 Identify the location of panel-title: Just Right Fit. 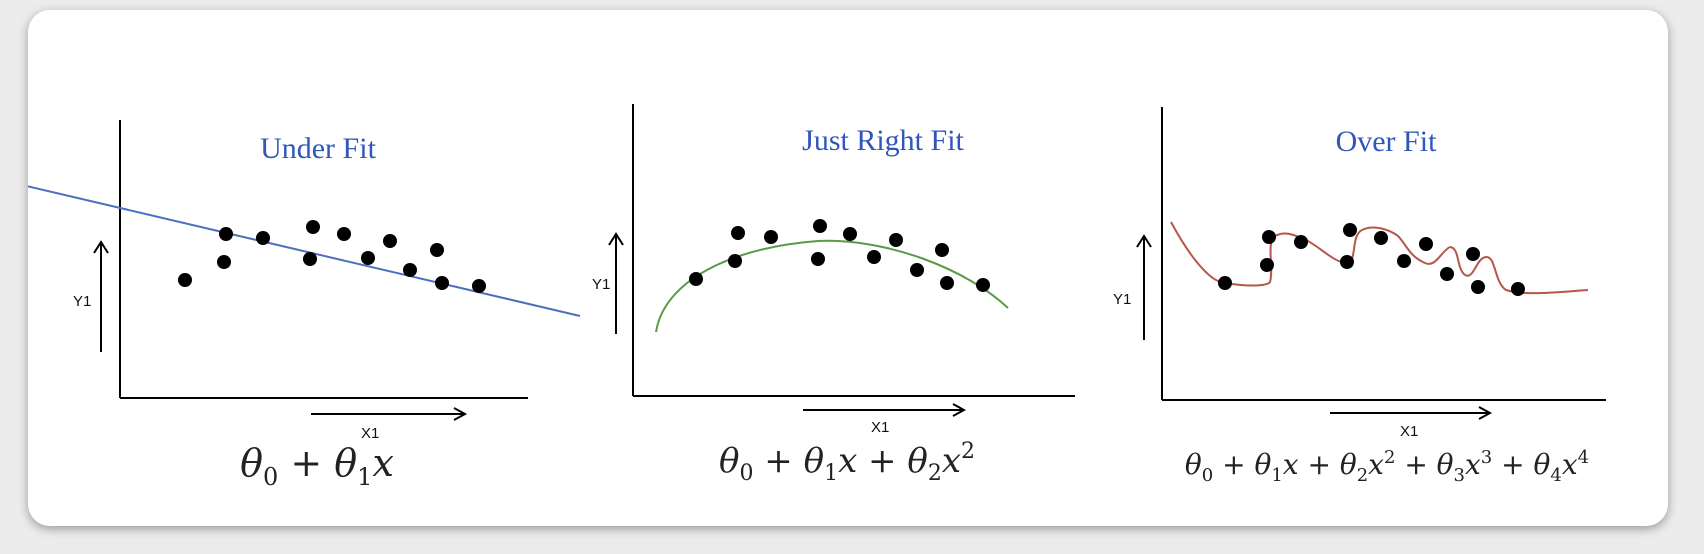
(883, 140).